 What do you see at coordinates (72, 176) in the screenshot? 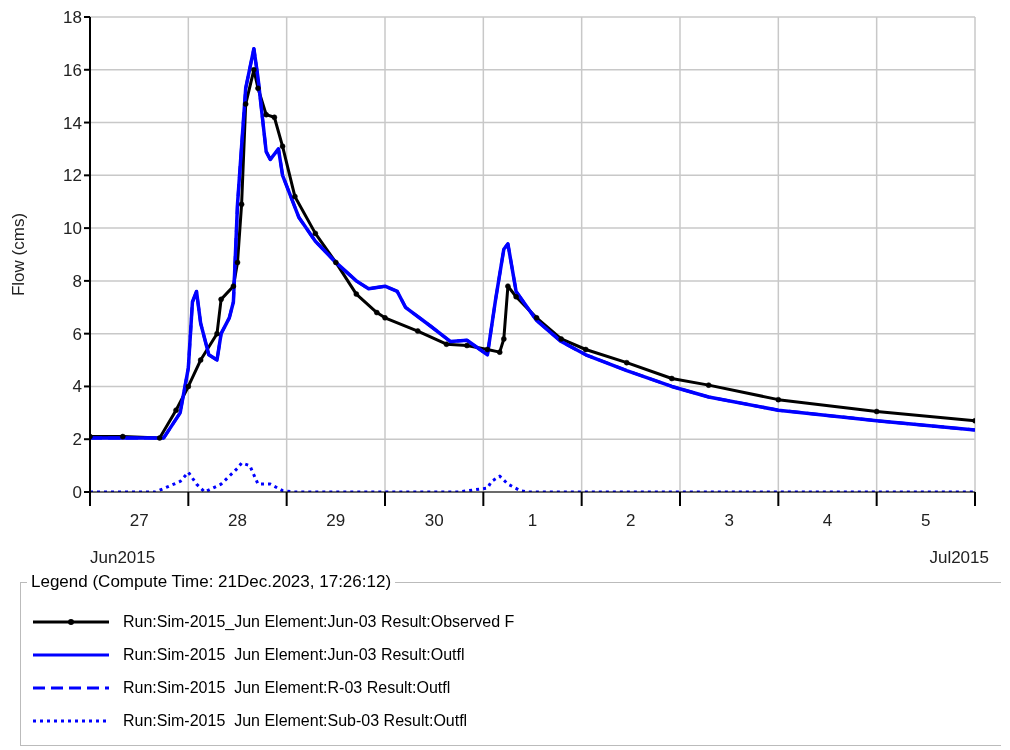
I see `y-tick-label: 12` at bounding box center [72, 176].